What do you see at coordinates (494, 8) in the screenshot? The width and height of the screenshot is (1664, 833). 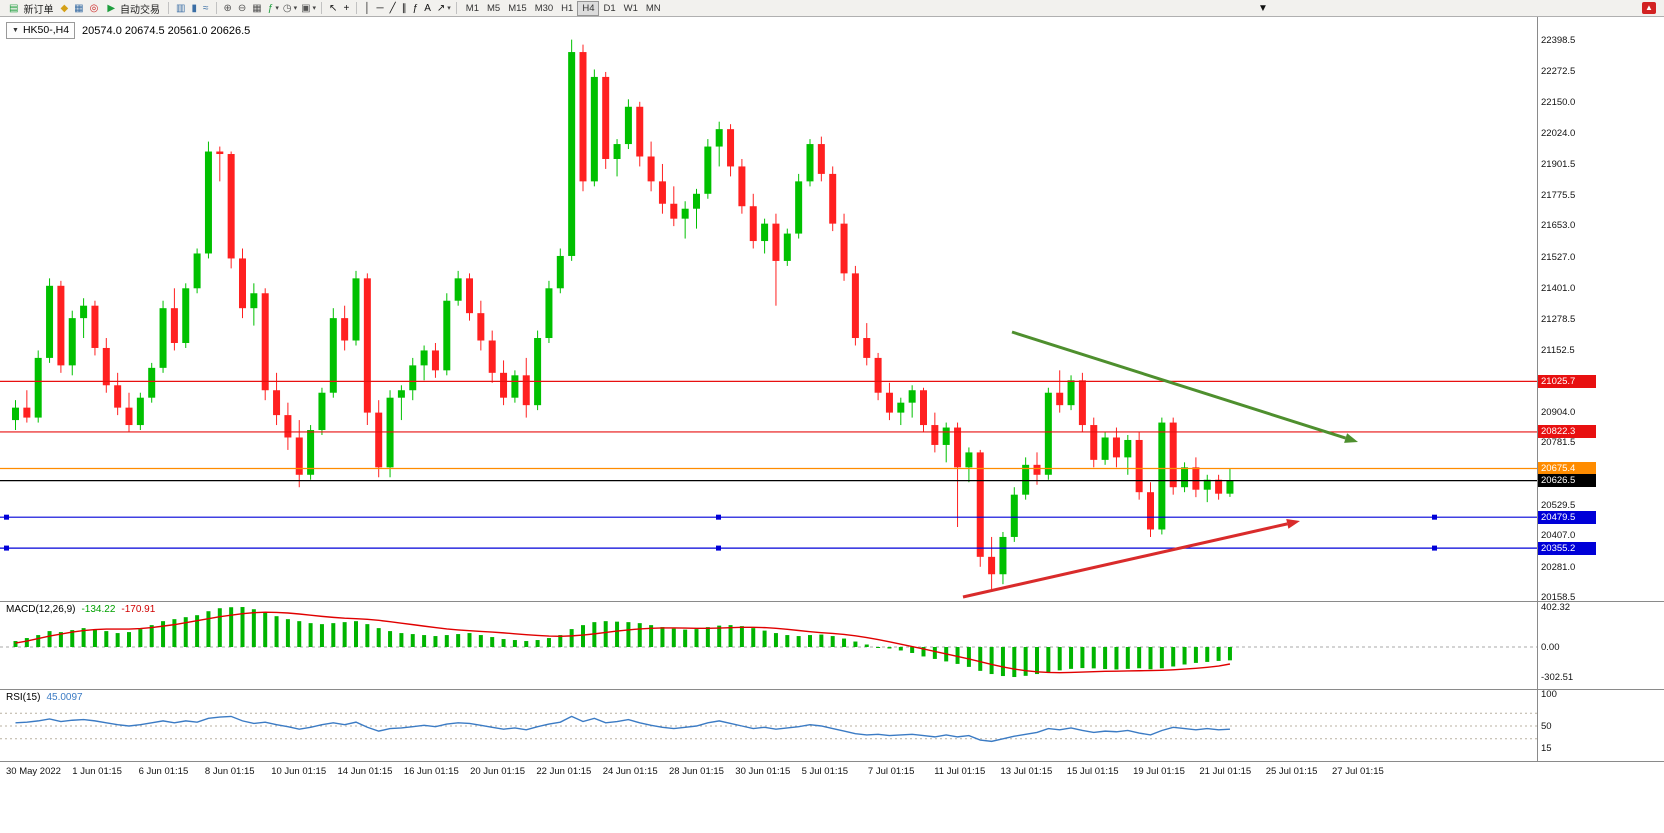 I see `timeframe-m5: M5` at bounding box center [494, 8].